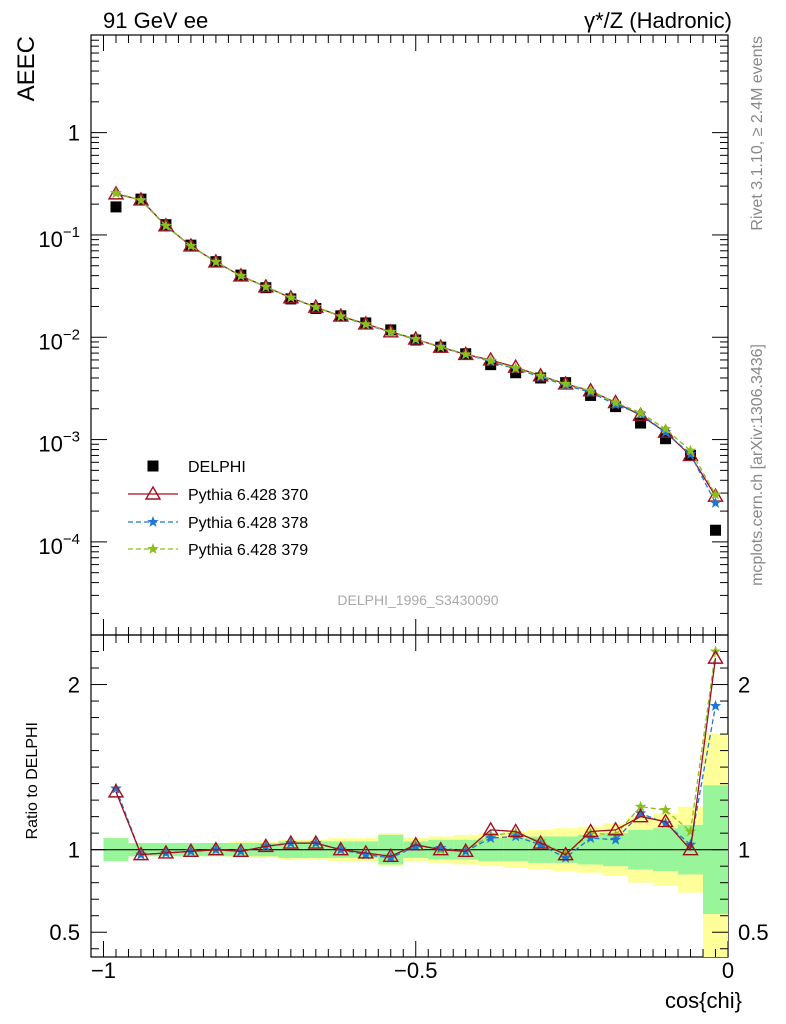 Image resolution: width=786 pixels, height=1024 pixels. I want to click on legend-label: Pythia 6.428 370, so click(248, 495).